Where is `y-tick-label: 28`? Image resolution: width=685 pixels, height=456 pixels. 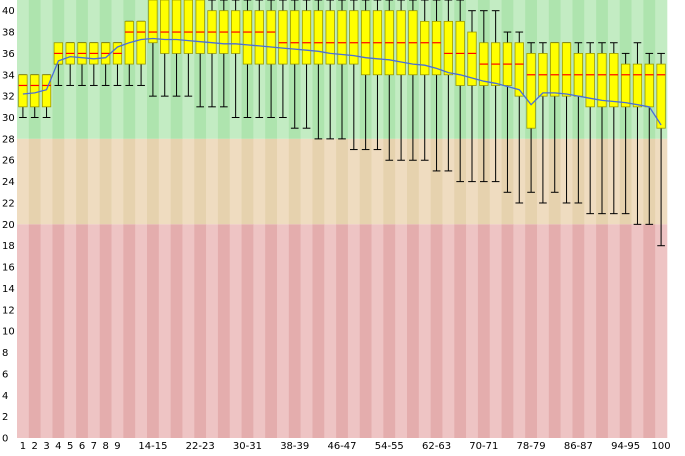
y-tick-label: 28 is located at coordinates (8, 139).